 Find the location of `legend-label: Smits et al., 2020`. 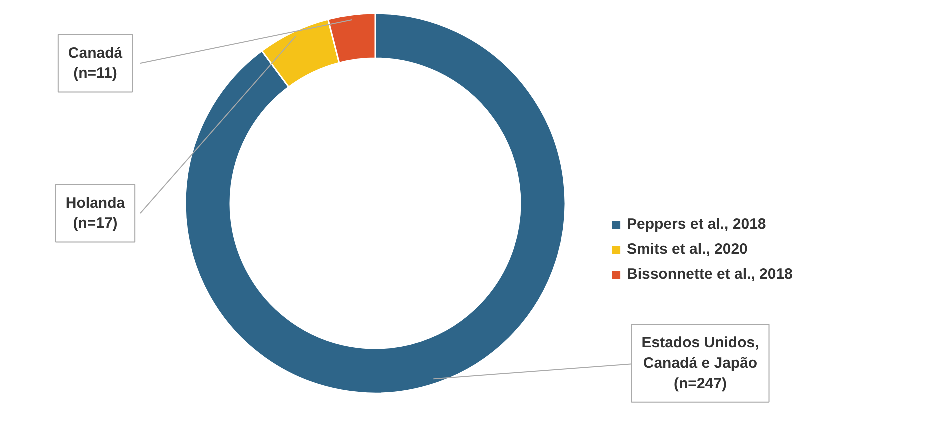

legend-label: Smits et al., 2020 is located at coordinates (687, 249).